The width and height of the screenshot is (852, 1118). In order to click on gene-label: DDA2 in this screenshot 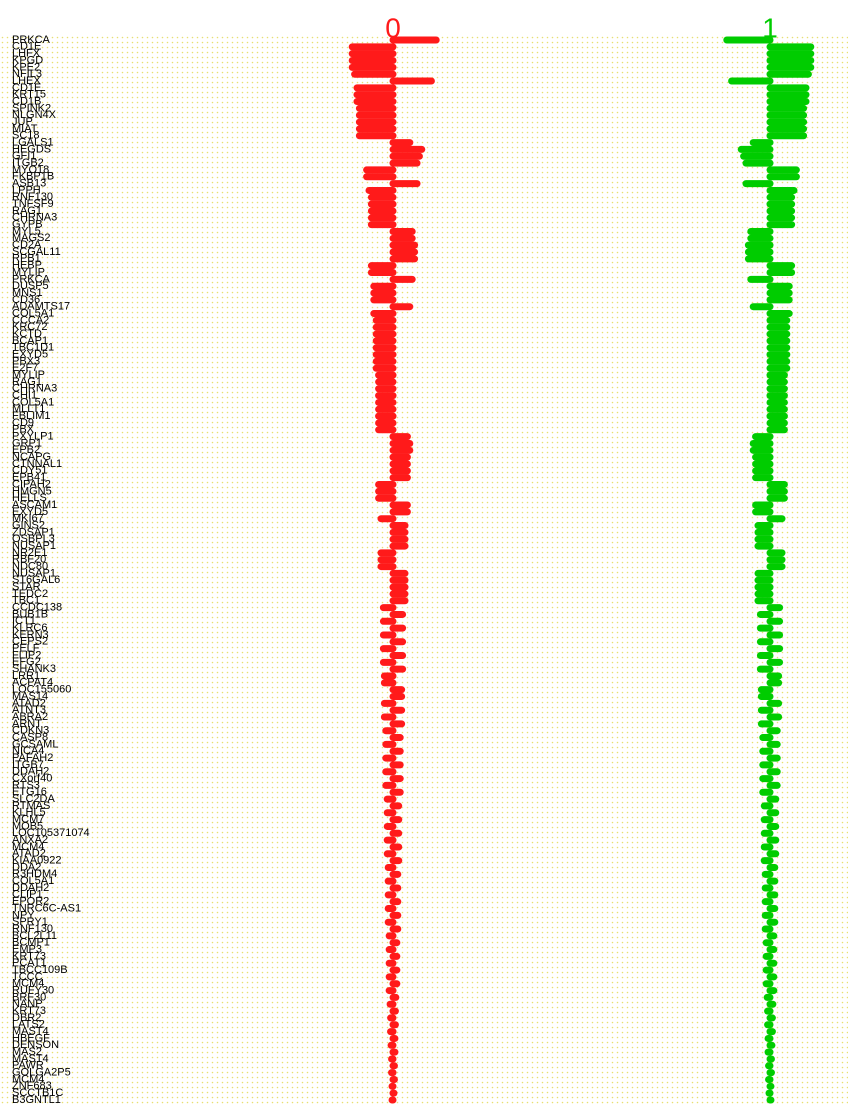, I will do `click(26, 867)`.